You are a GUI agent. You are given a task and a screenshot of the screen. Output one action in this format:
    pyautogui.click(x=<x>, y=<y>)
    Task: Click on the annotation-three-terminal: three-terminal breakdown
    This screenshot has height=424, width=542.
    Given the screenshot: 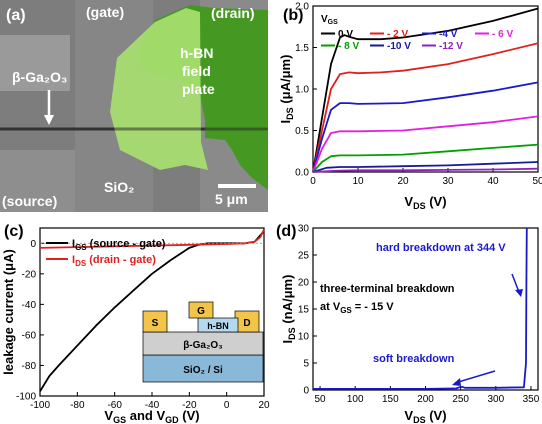 What is the action you would take?
    pyautogui.click(x=387, y=289)
    